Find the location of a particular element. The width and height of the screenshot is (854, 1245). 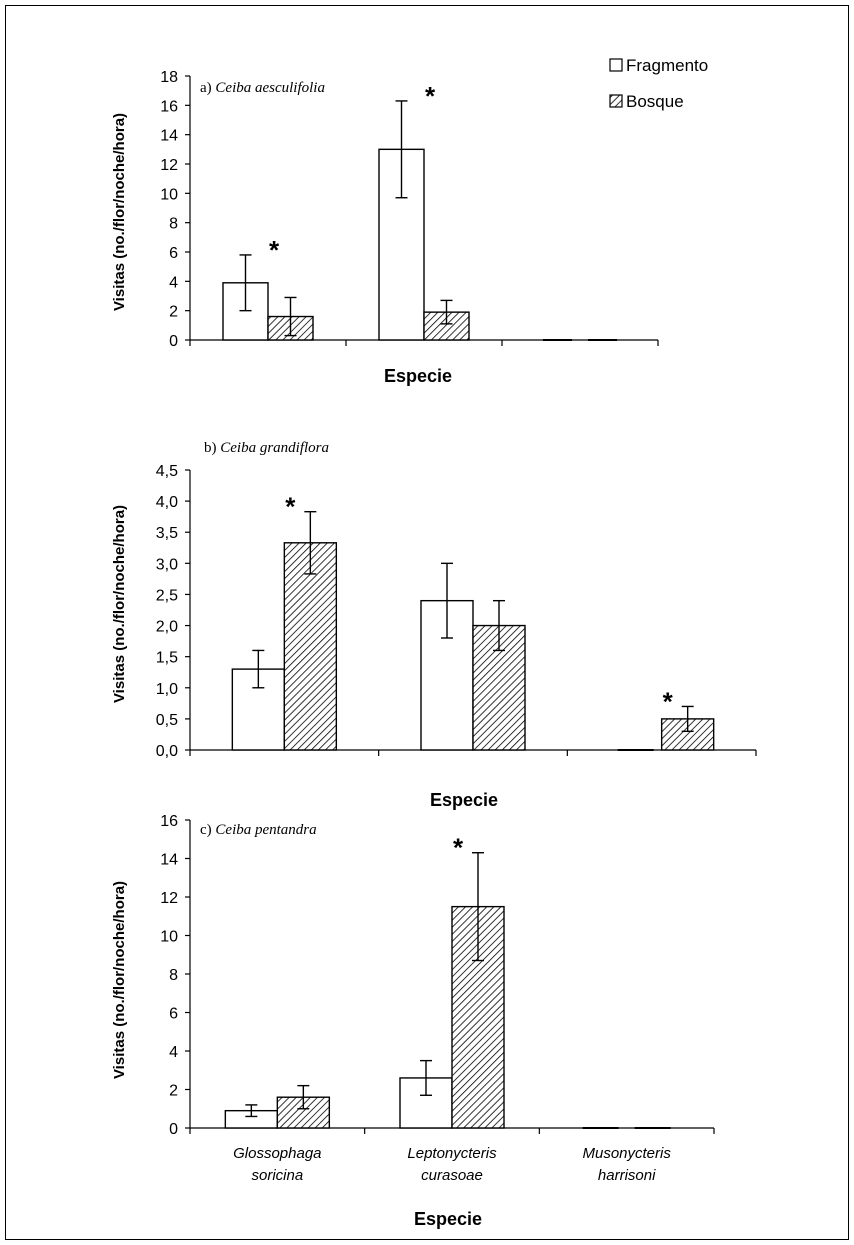

panel-title: b) Ceiba grandiflora is located at coordinates (266, 448).